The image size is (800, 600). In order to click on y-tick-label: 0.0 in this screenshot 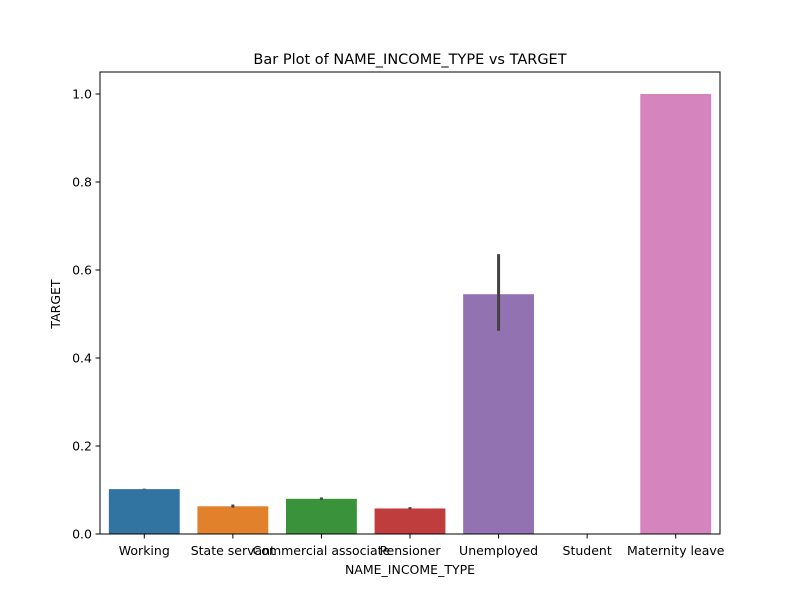, I will do `click(82, 534)`.